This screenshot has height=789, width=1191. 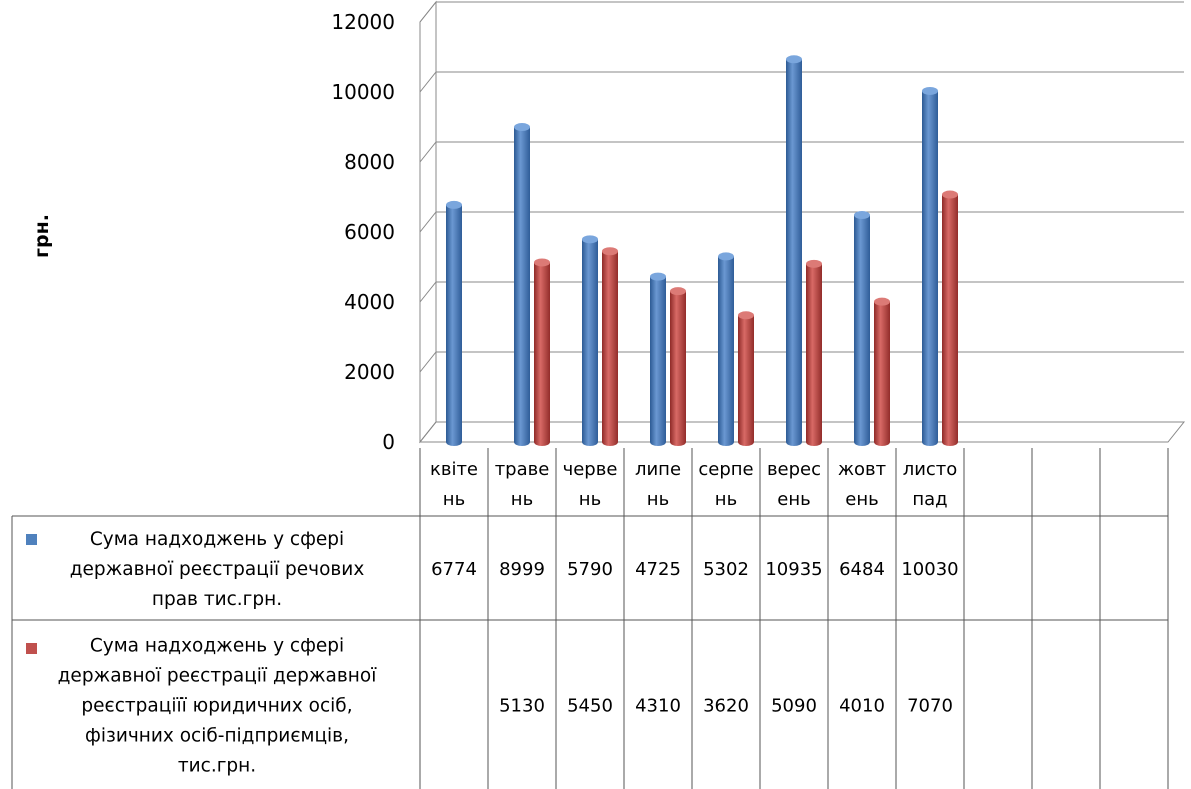 What do you see at coordinates (388, 442) in the screenshot?
I see `y-tick-label: 0` at bounding box center [388, 442].